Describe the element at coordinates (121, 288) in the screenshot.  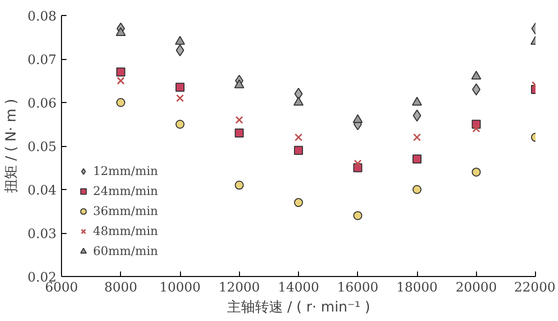
I see `x-tick-label: 8000` at that location.